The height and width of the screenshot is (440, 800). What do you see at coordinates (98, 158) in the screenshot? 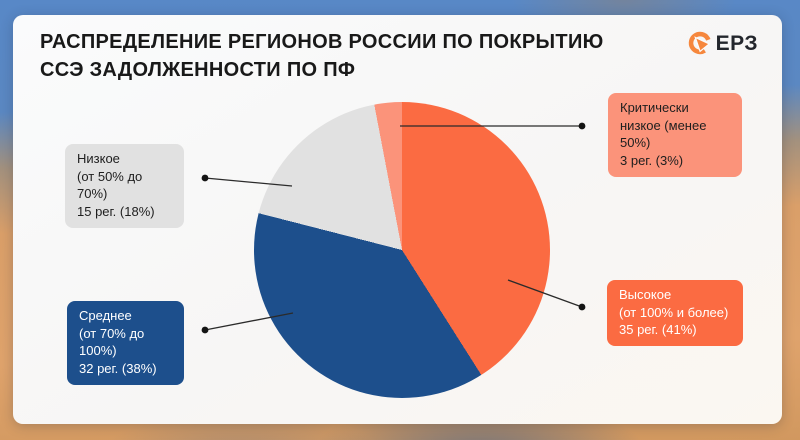
I see `label-line-1: Низкое` at bounding box center [98, 158].